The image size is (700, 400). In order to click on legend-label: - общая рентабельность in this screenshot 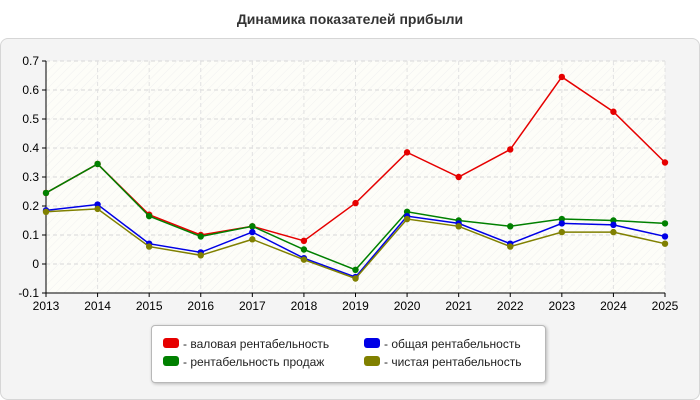, I will do `click(452, 344)`.